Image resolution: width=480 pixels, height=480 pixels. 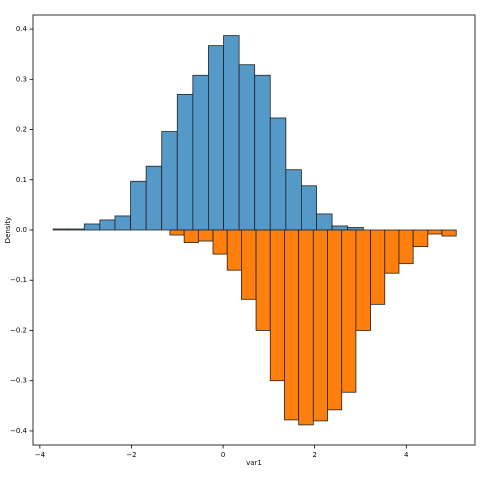 What do you see at coordinates (18, 280) in the screenshot?
I see `y-tick-label: −0.1` at bounding box center [18, 280].